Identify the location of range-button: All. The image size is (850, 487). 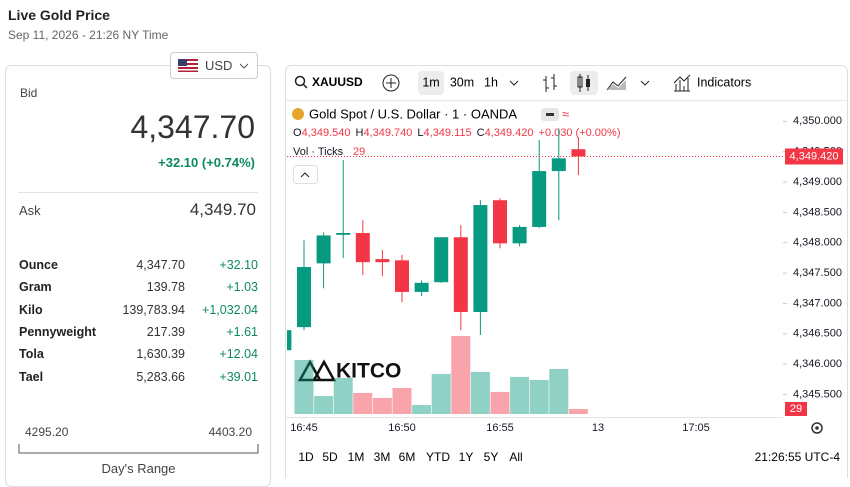
(515, 457).